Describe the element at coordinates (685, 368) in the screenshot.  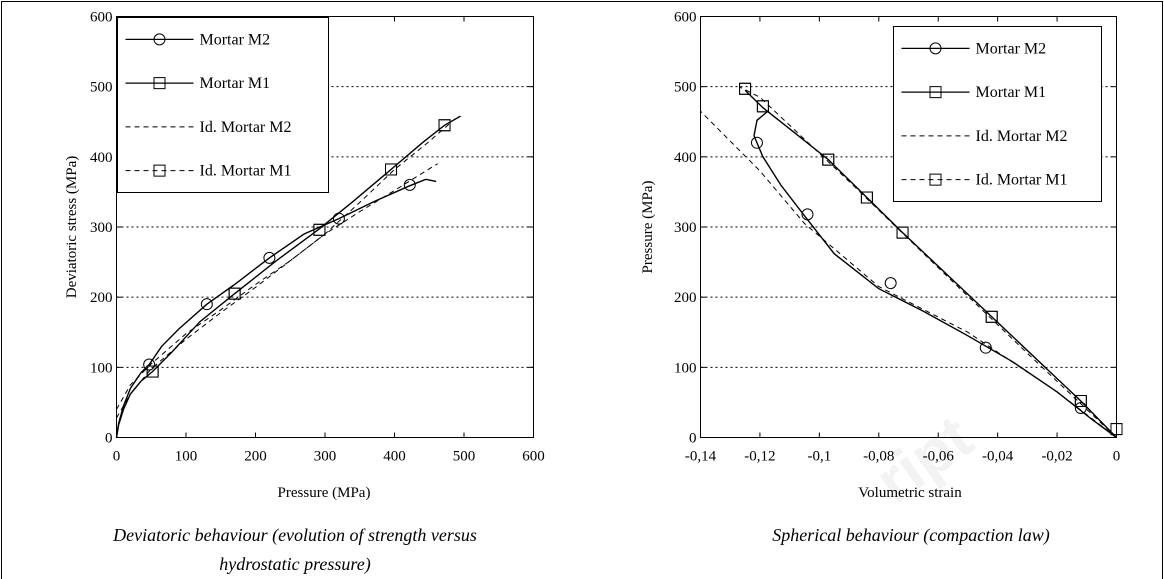
I see `spherical-y-tick-label: 100` at that location.